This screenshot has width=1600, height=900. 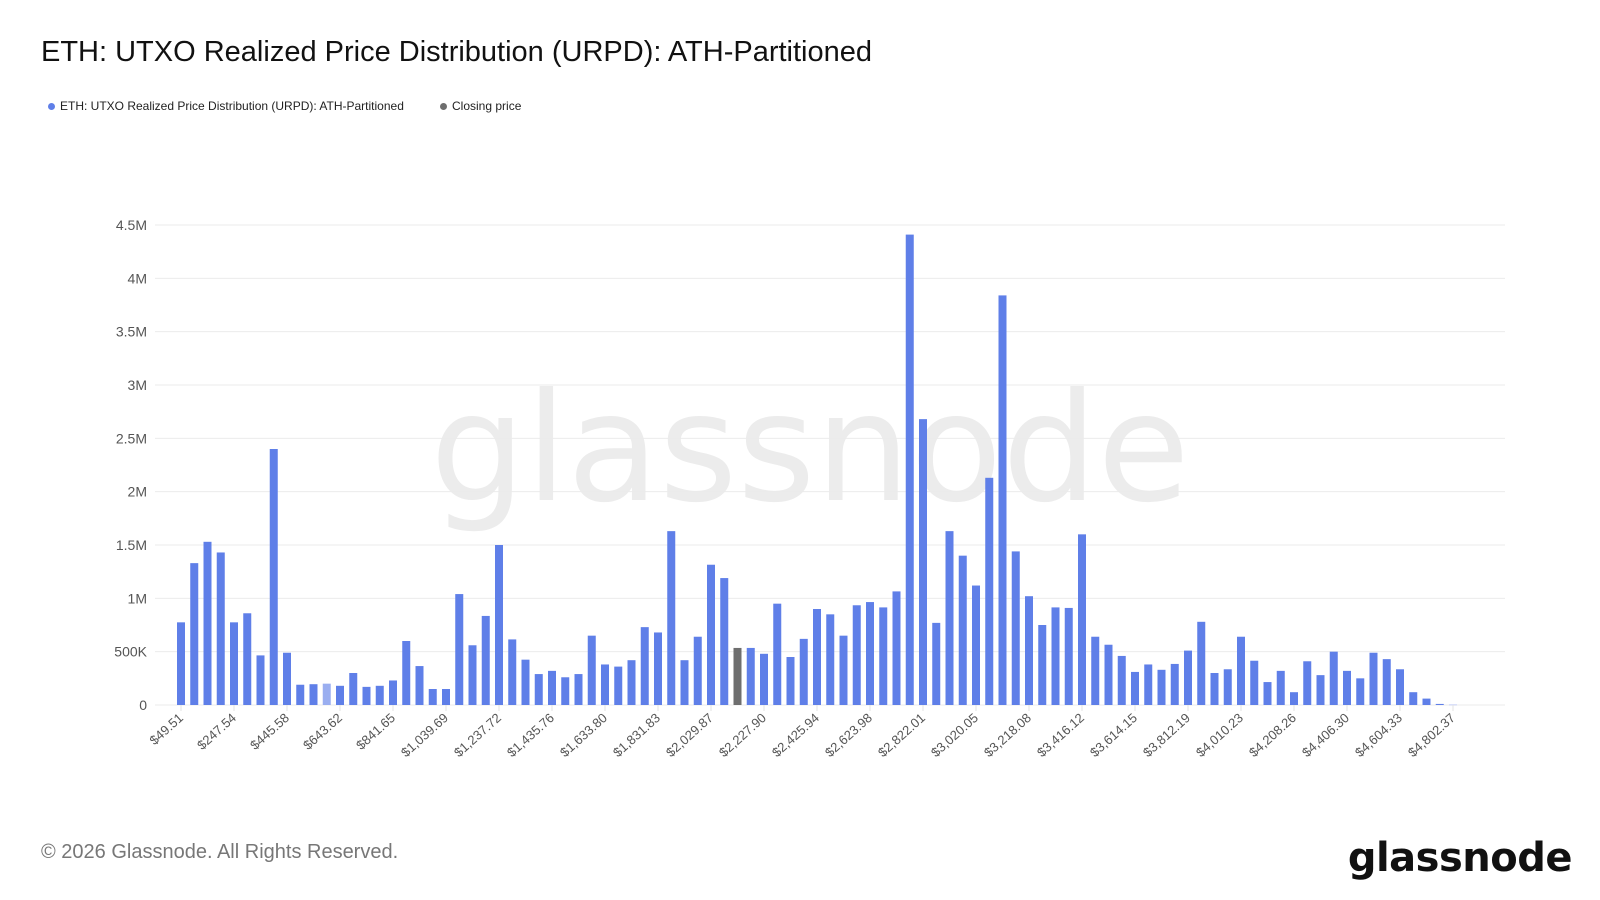 I want to click on closing-price-bar, so click(x=737, y=676).